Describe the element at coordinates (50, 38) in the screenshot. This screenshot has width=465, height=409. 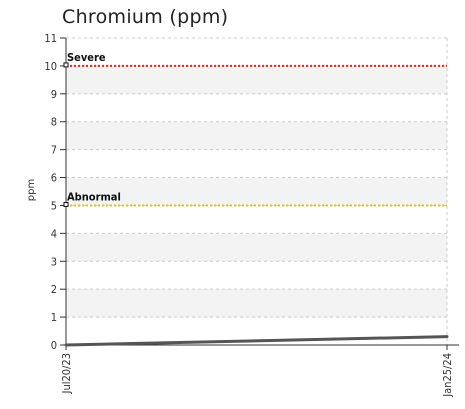
I see `y-tick-label: 11` at that location.